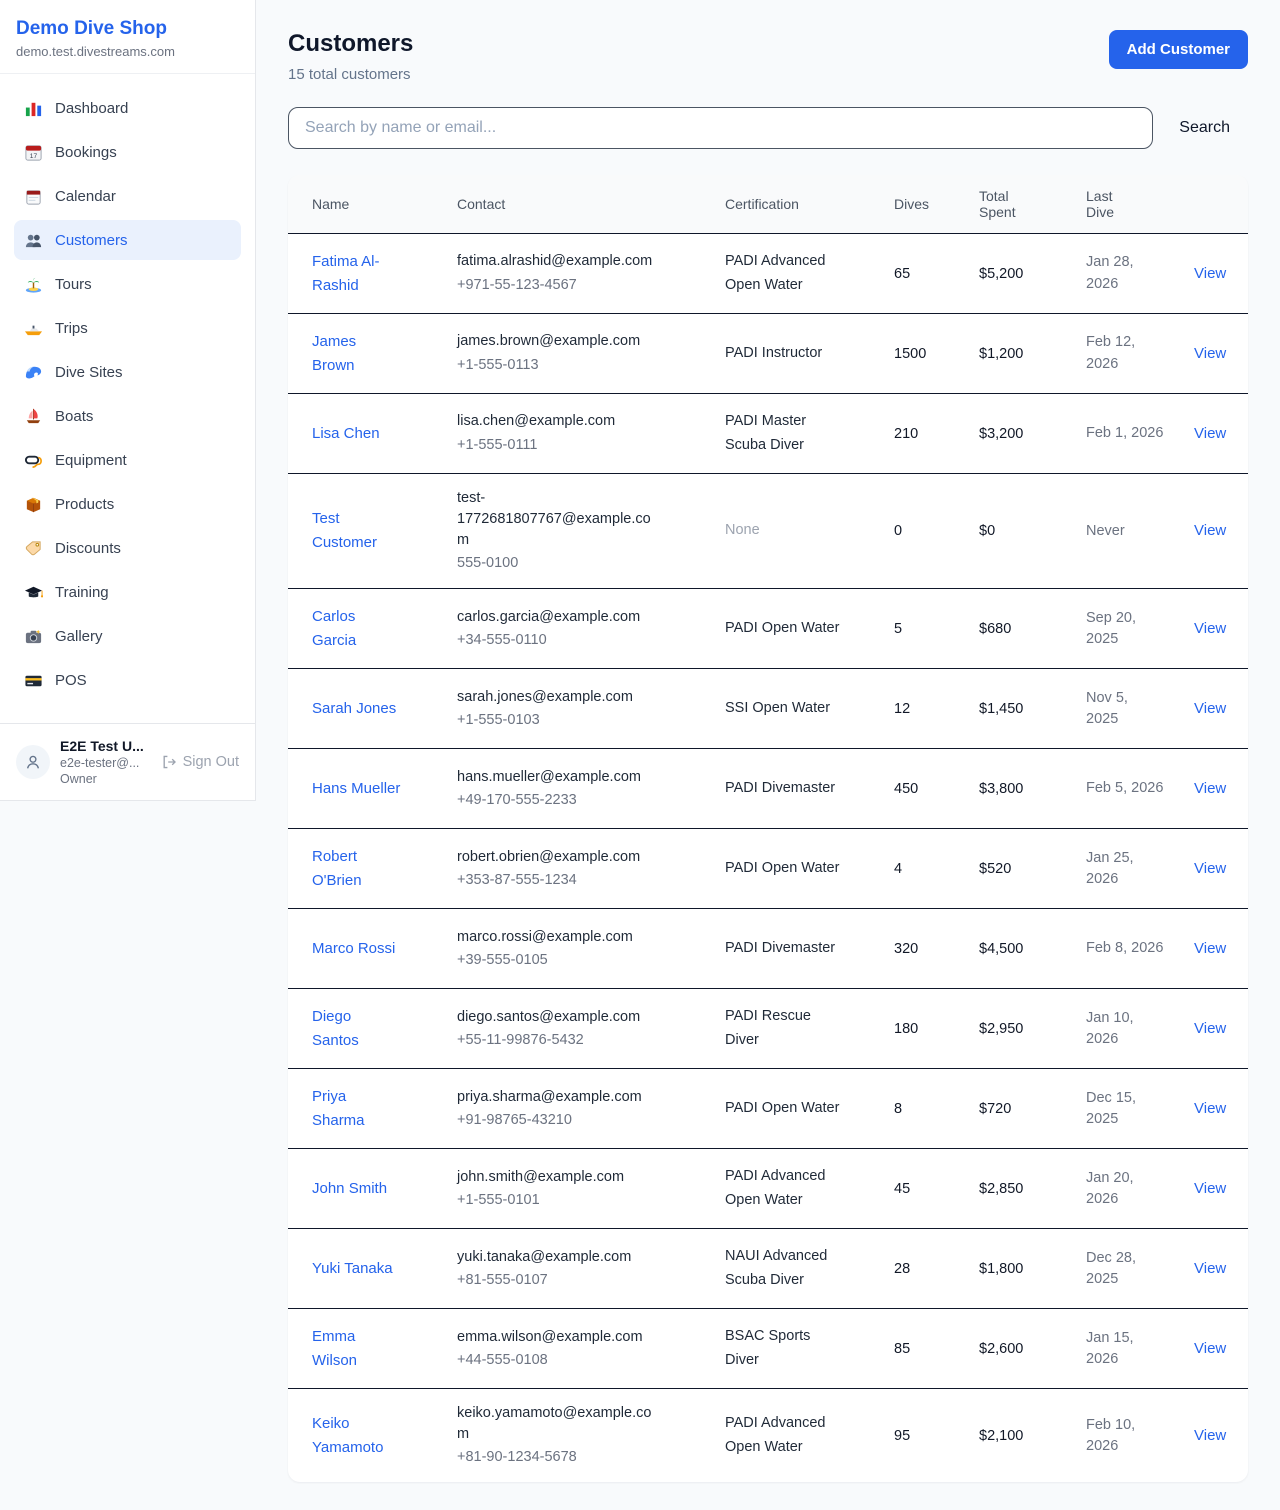  Describe the element at coordinates (335, 1348) in the screenshot. I see `customer-name-link: Emma Wilson` at that location.